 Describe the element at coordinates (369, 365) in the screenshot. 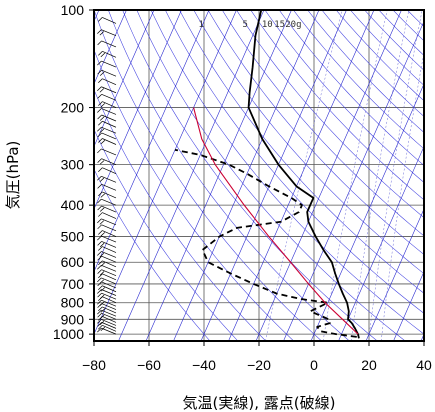

I see `x-tick-label: 20` at that location.